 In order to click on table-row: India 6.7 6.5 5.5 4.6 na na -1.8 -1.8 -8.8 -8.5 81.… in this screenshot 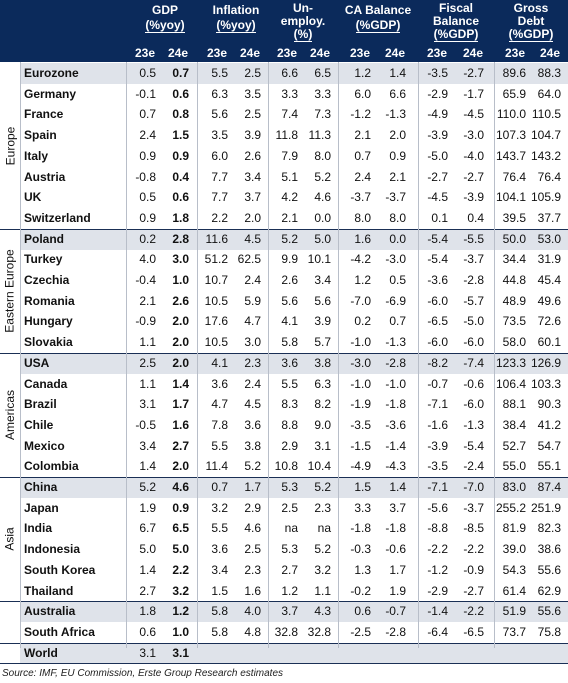, I will do `click(294, 528)`.